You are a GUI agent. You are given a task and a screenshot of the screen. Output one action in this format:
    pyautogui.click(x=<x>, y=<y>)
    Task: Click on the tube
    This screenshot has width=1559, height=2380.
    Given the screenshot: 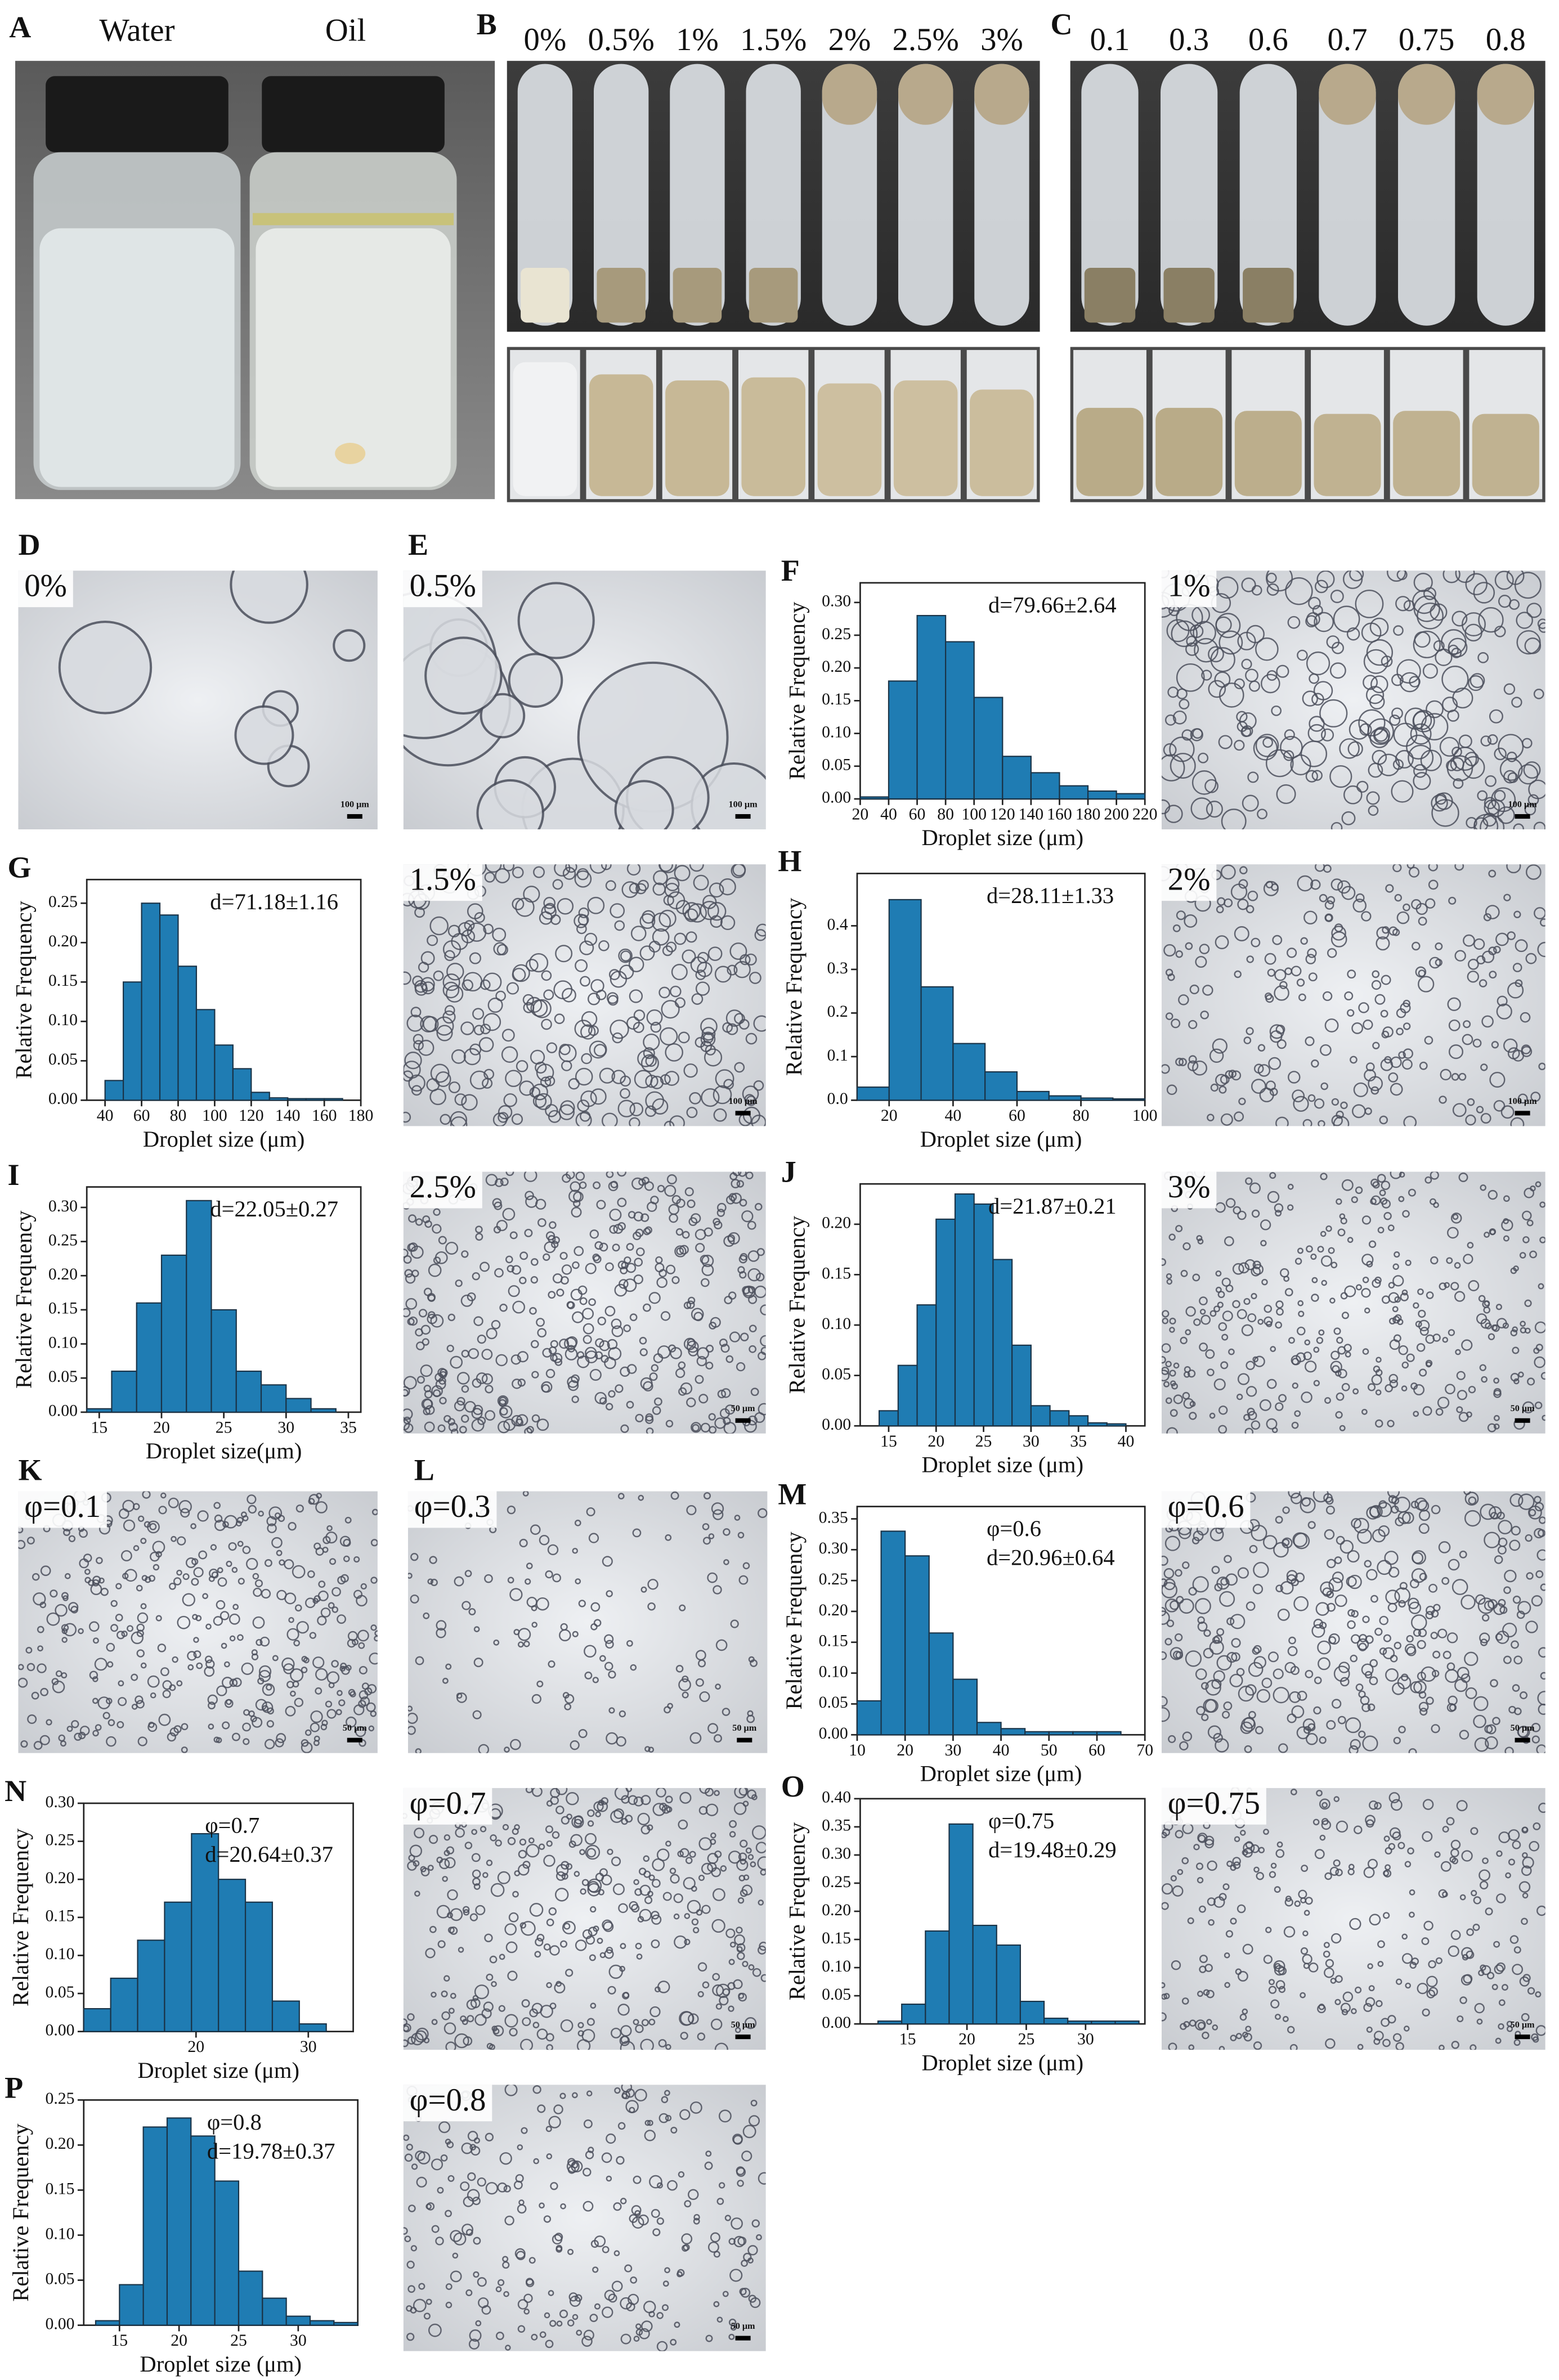 What is the action you would take?
    pyautogui.click(x=773, y=195)
    